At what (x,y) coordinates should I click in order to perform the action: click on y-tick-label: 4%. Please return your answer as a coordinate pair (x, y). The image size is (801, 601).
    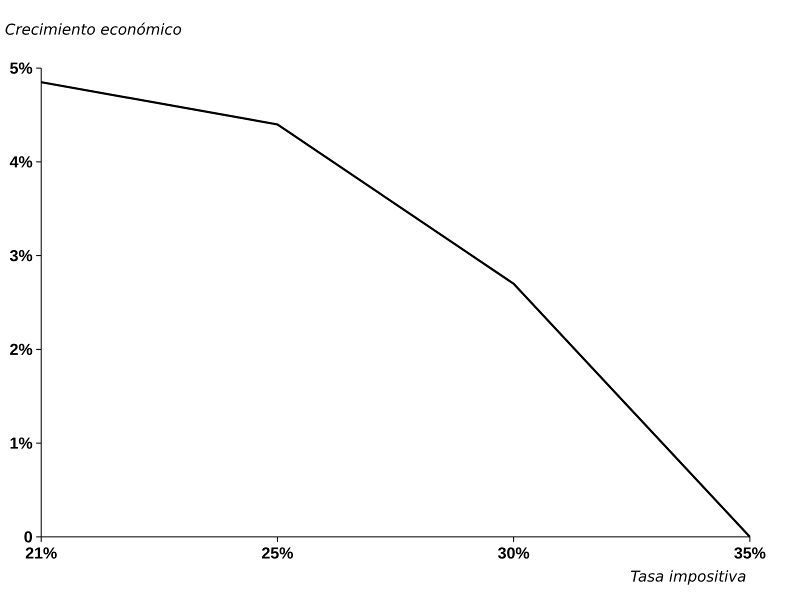
    Looking at the image, I should click on (21, 162).